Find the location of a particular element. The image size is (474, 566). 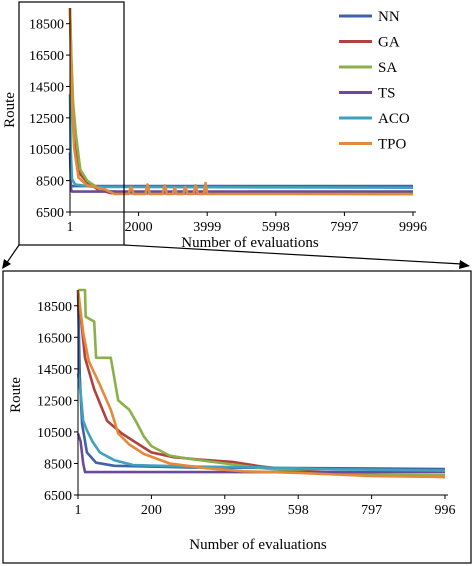

zoomed-y-tick-label: 16500 is located at coordinates (54, 338).